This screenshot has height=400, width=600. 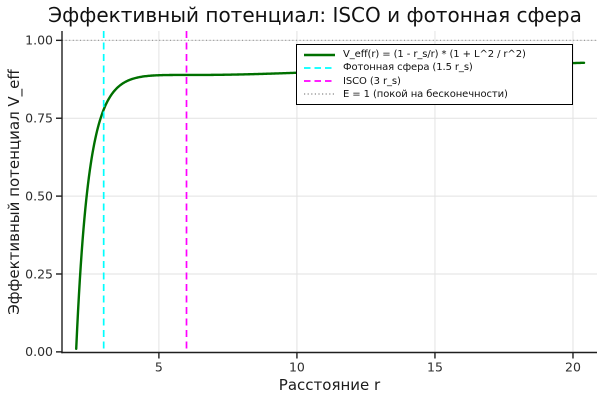 I want to click on x-tick-label: 10, so click(x=297, y=367).